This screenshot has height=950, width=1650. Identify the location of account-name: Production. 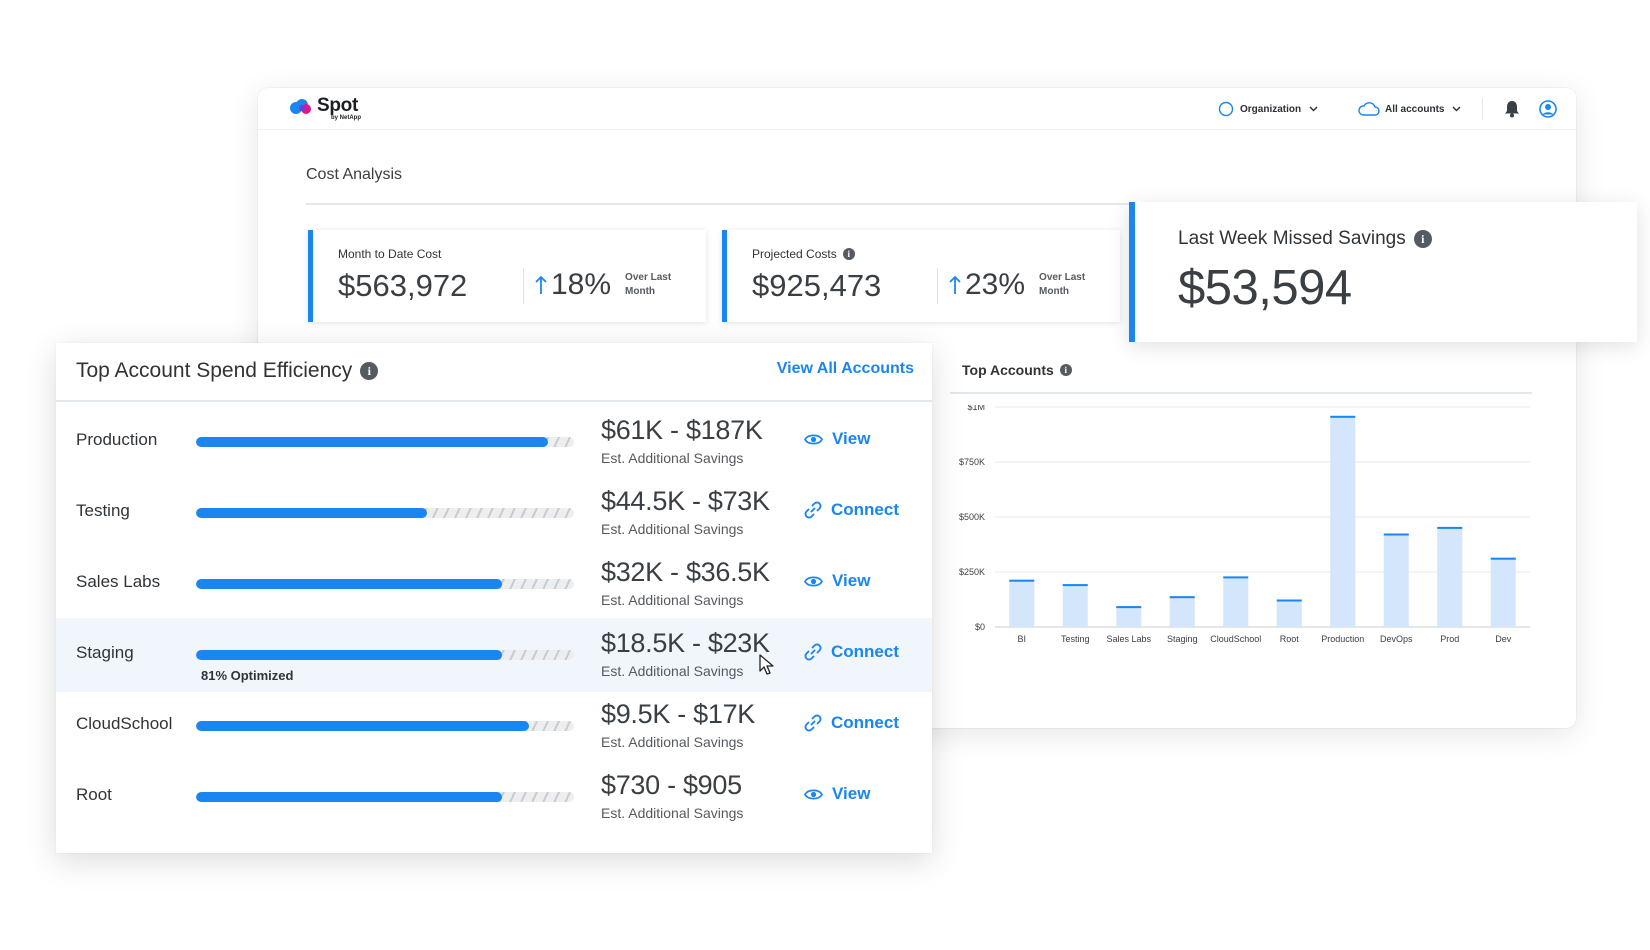
(117, 439).